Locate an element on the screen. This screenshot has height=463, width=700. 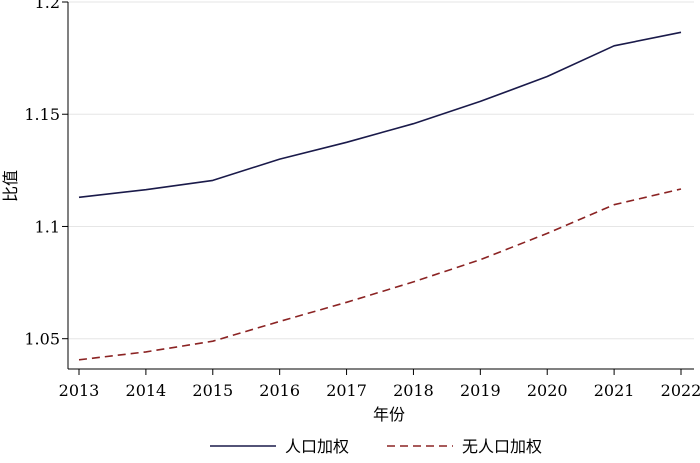
y-tick-label: 1.1 is located at coordinates (47, 226).